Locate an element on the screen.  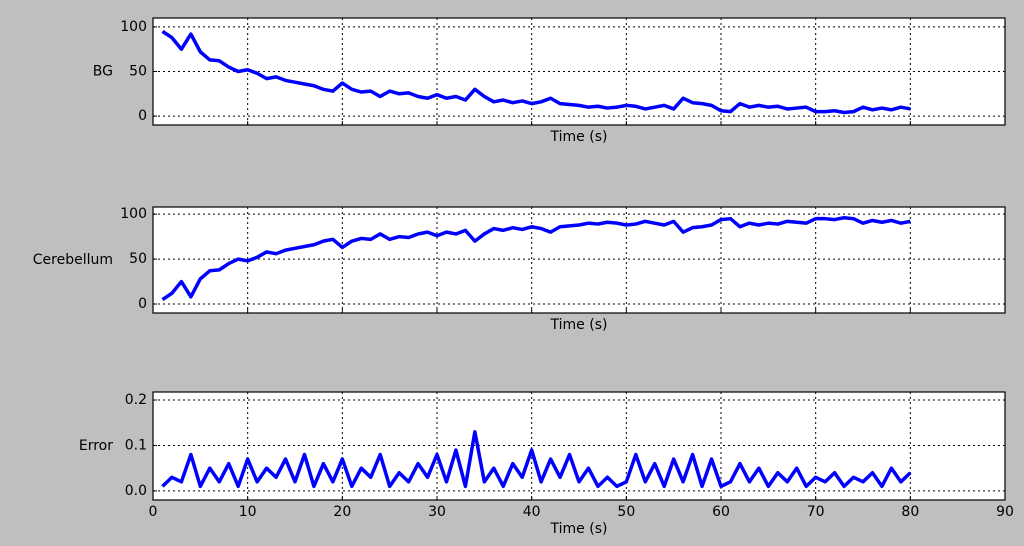
y-tick-label: 0.1 is located at coordinates (136, 445).